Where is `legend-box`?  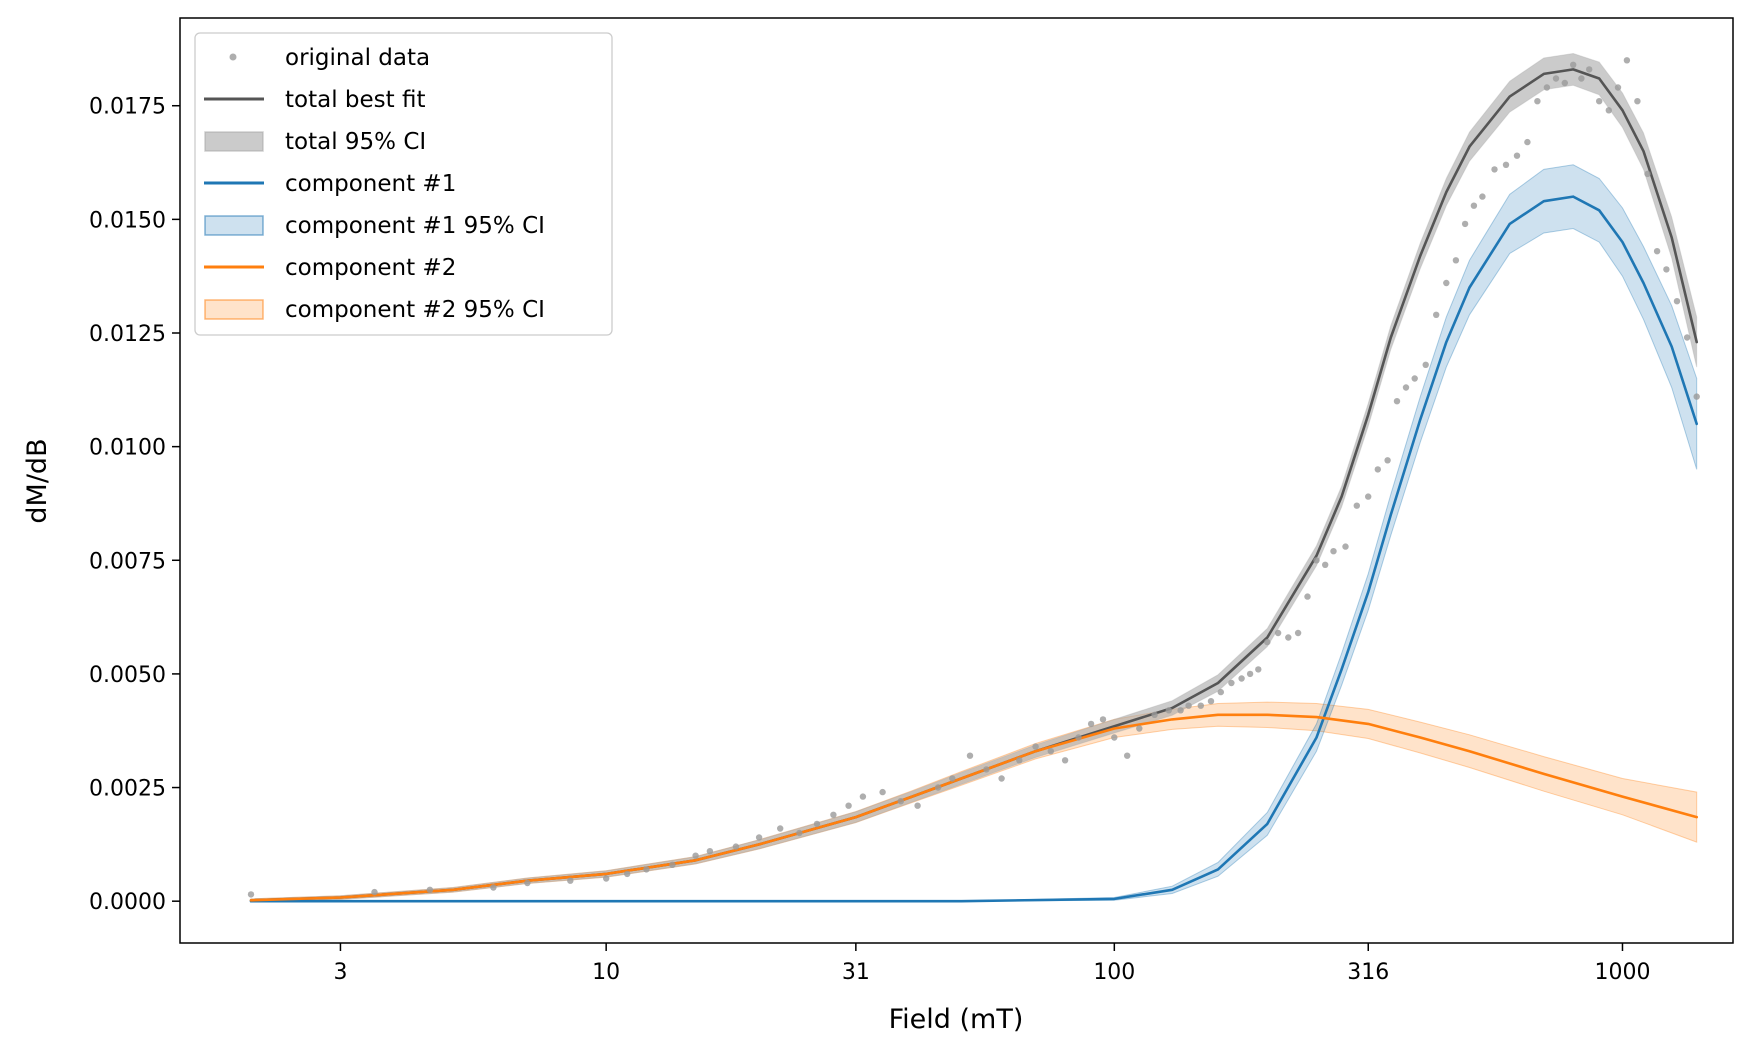 legend-box is located at coordinates (403, 184).